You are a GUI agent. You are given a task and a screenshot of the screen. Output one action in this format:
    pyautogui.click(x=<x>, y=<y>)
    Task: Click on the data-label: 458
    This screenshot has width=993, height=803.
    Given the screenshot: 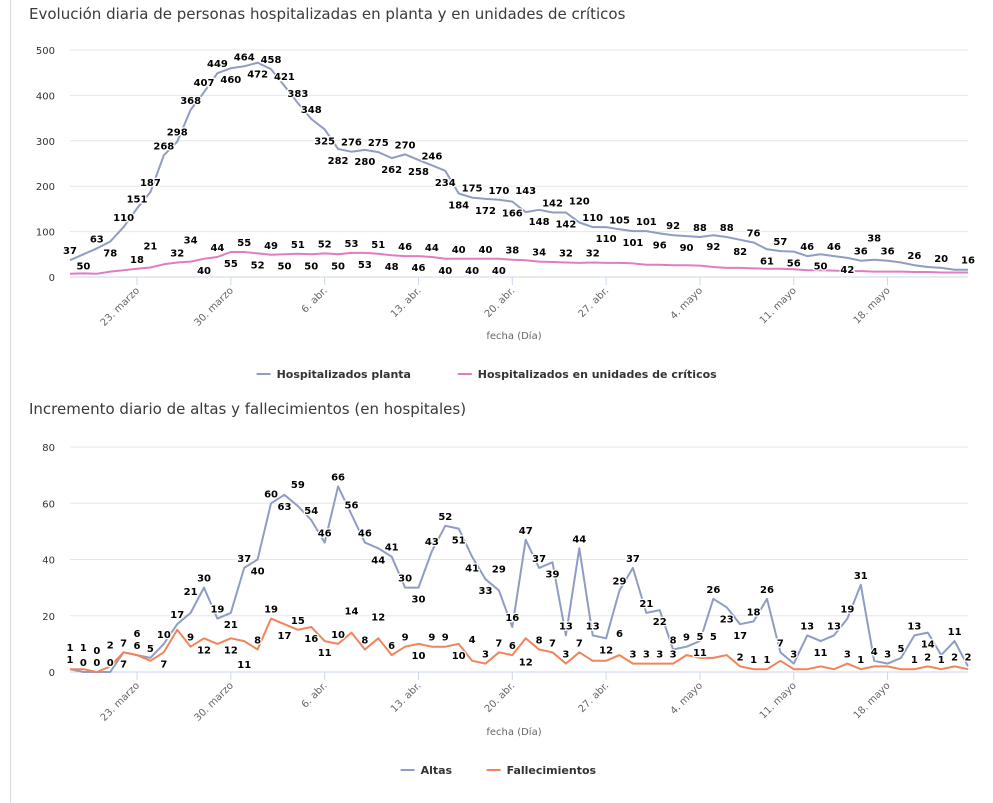 What is the action you would take?
    pyautogui.click(x=271, y=60)
    